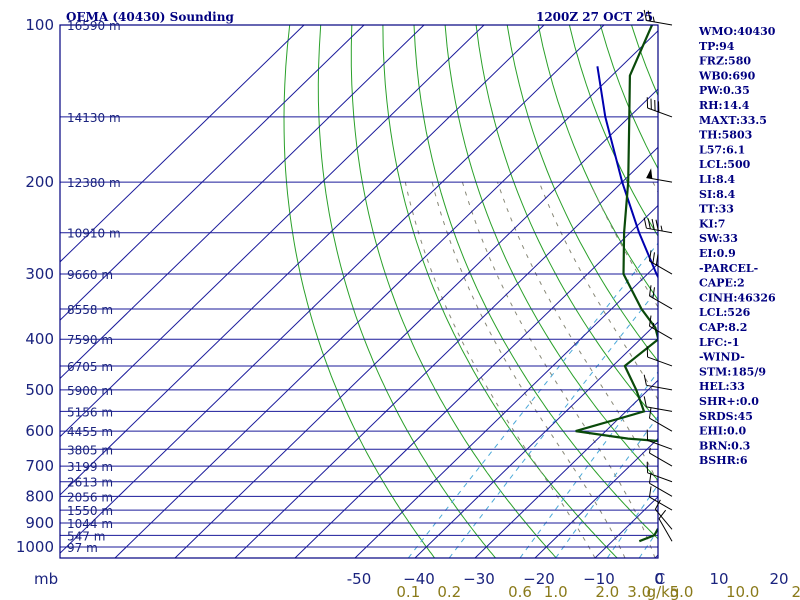 The image size is (800, 600). What do you see at coordinates (520, 591) in the screenshot?
I see `mixing-ratio-label: 0.6` at bounding box center [520, 591].